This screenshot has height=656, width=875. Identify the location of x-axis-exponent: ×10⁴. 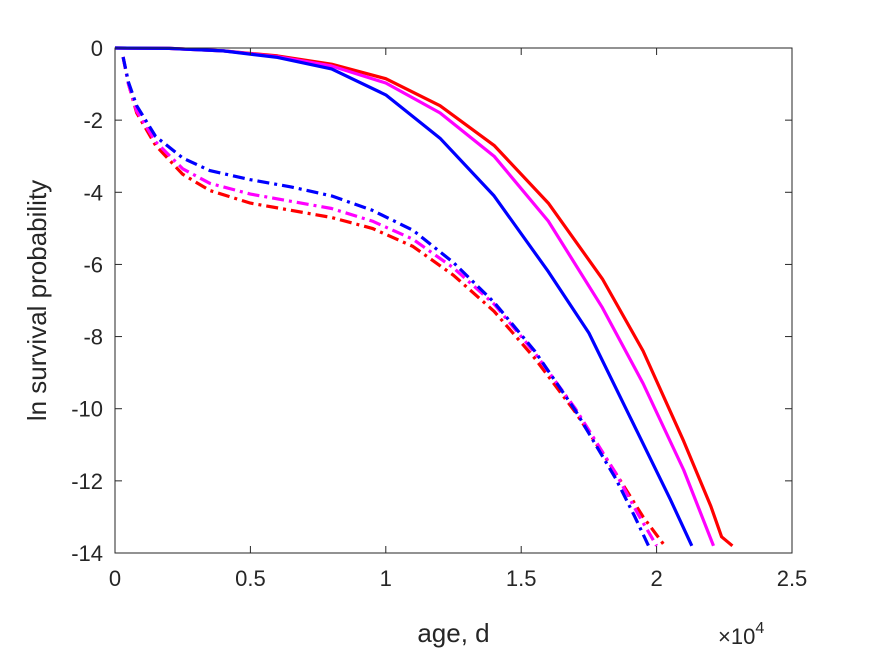
(741, 634).